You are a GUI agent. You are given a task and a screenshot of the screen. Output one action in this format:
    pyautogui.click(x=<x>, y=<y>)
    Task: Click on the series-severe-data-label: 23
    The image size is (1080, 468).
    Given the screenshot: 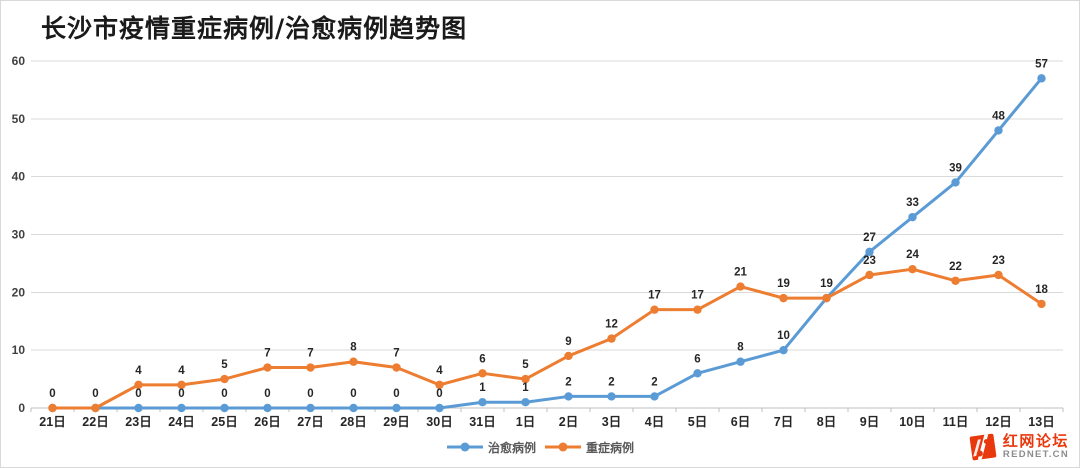 What is the action you would take?
    pyautogui.click(x=998, y=261)
    